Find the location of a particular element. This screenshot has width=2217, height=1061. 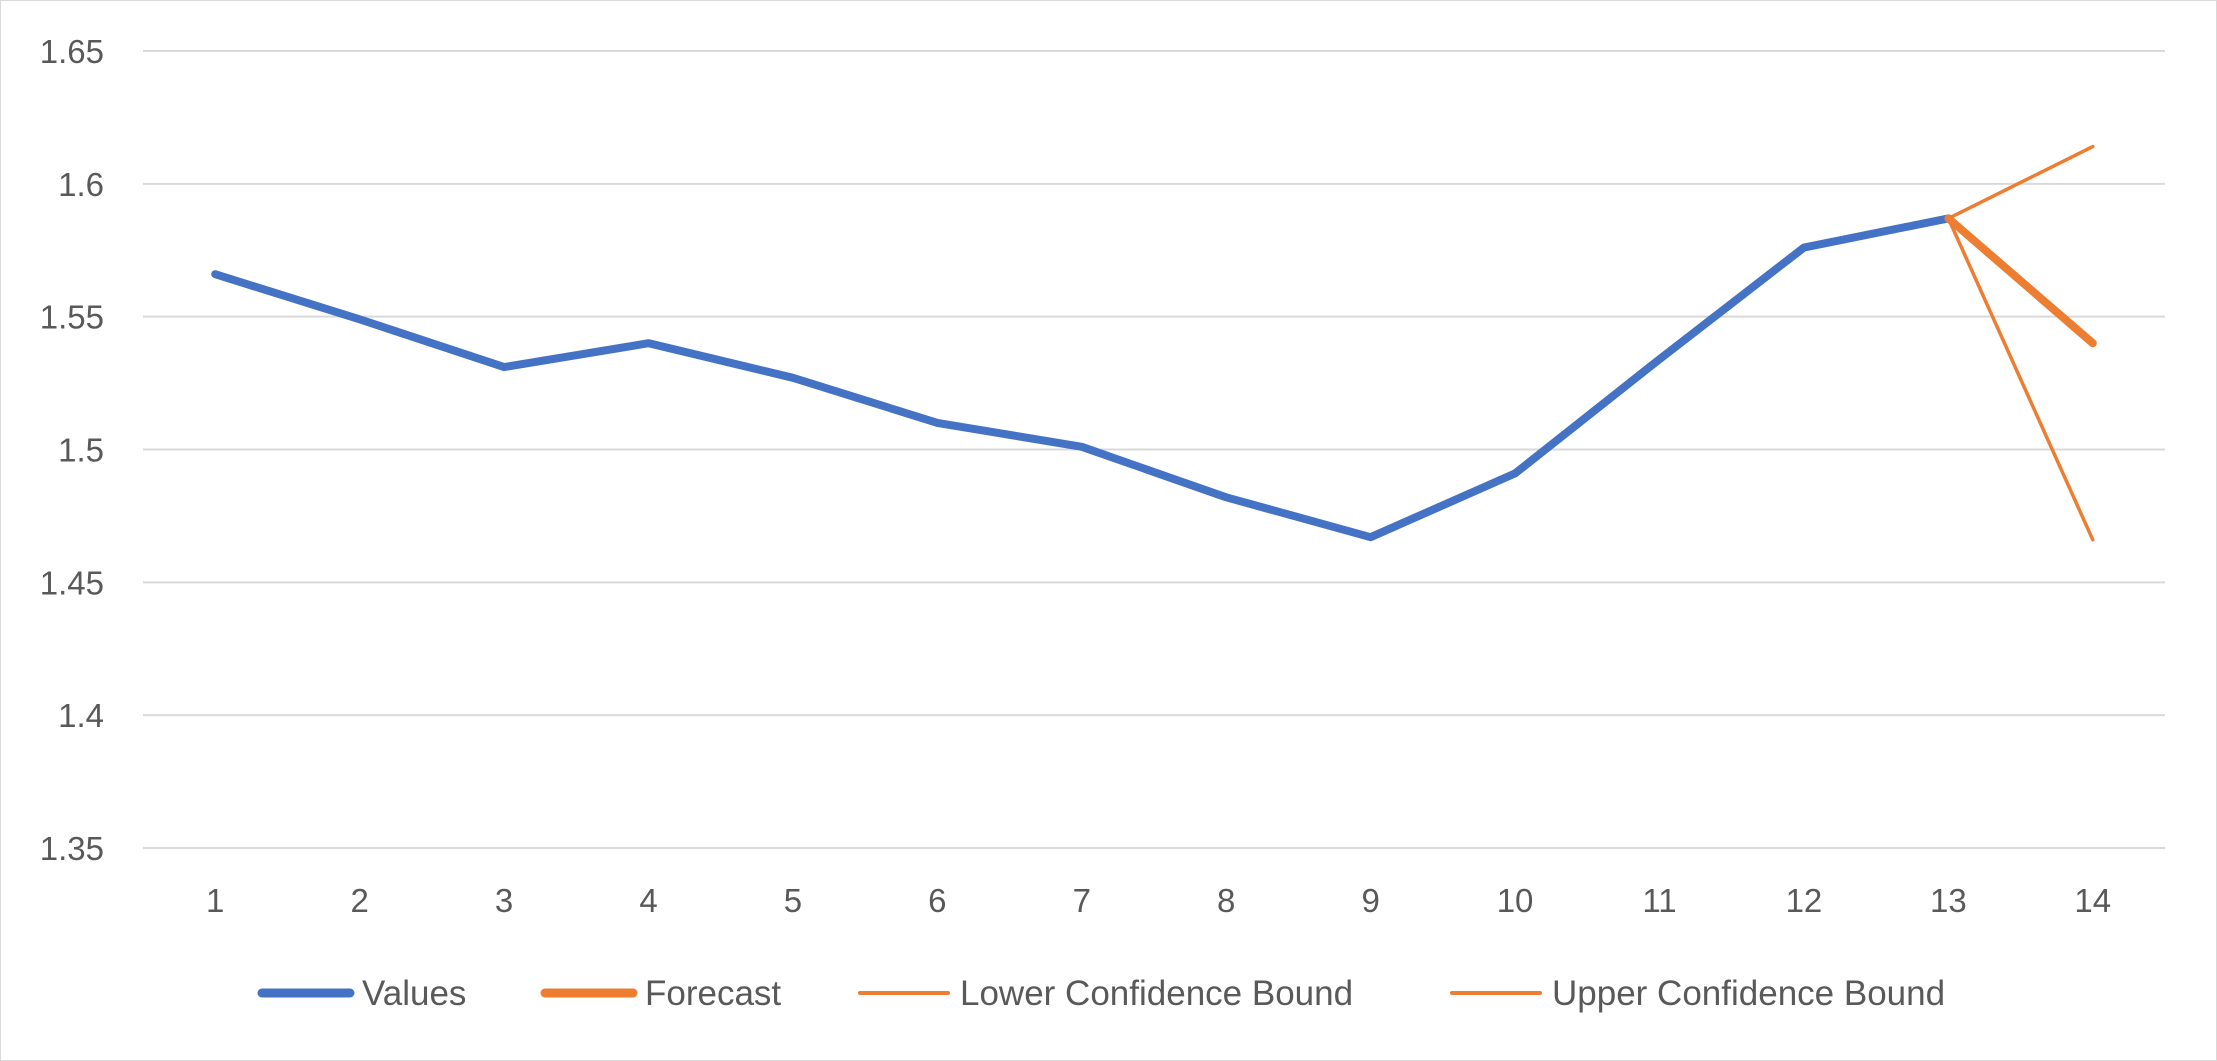

y-tick-label: 1.45 is located at coordinates (72, 582).